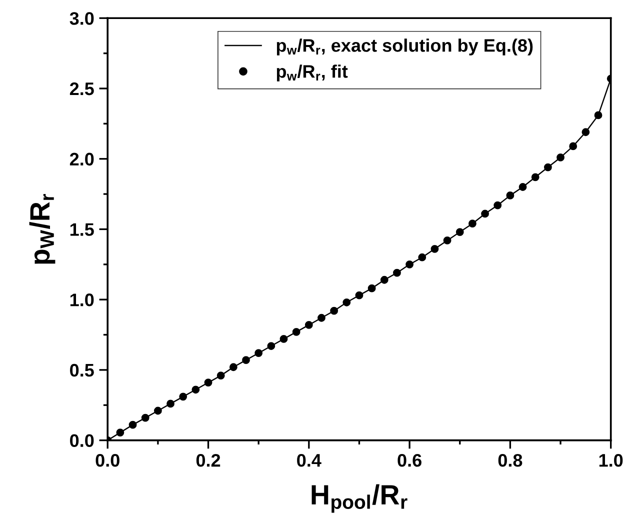 Image resolution: width=633 pixels, height=518 pixels. I want to click on y-tick-label: 0.0, so click(82, 441).